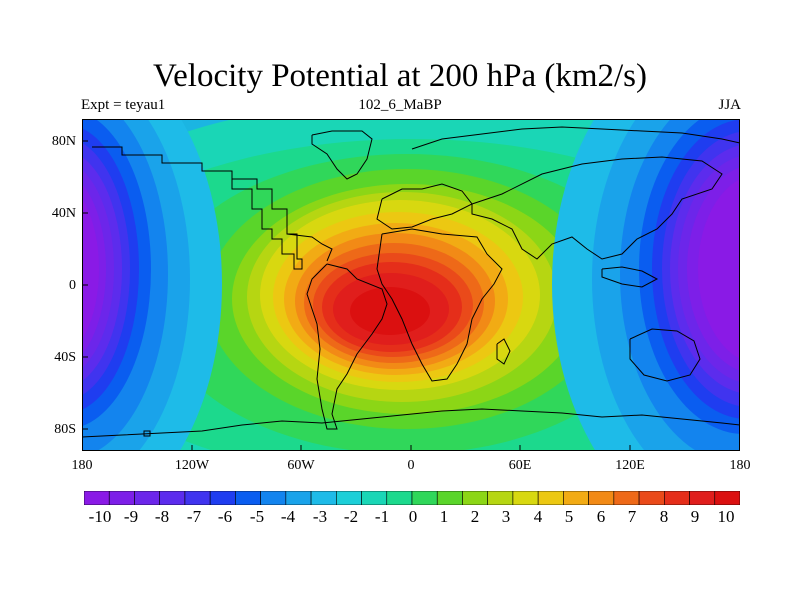 The width and height of the screenshot is (800, 600). What do you see at coordinates (351, 516) in the screenshot?
I see `colorbar-label: -2` at bounding box center [351, 516].